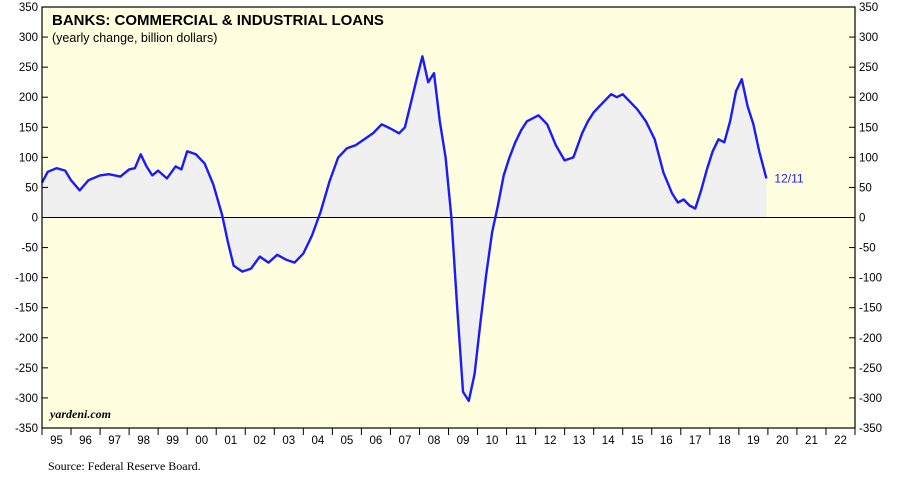  I want to click on y-tick-label-right: -100, so click(870, 279).